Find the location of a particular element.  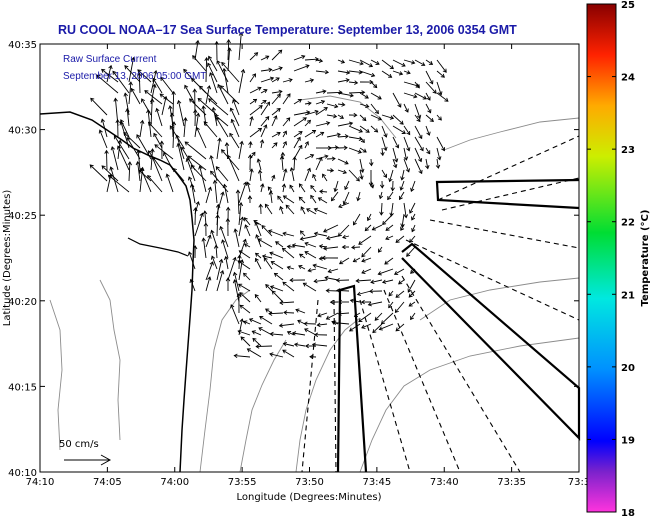

x-tick-label: 74:10 is located at coordinates (40, 482).